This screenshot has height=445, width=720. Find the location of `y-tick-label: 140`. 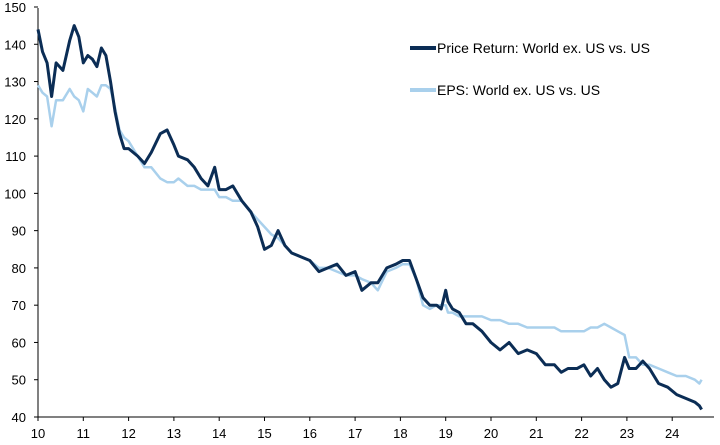

y-tick-label: 140 is located at coordinates (15, 44).